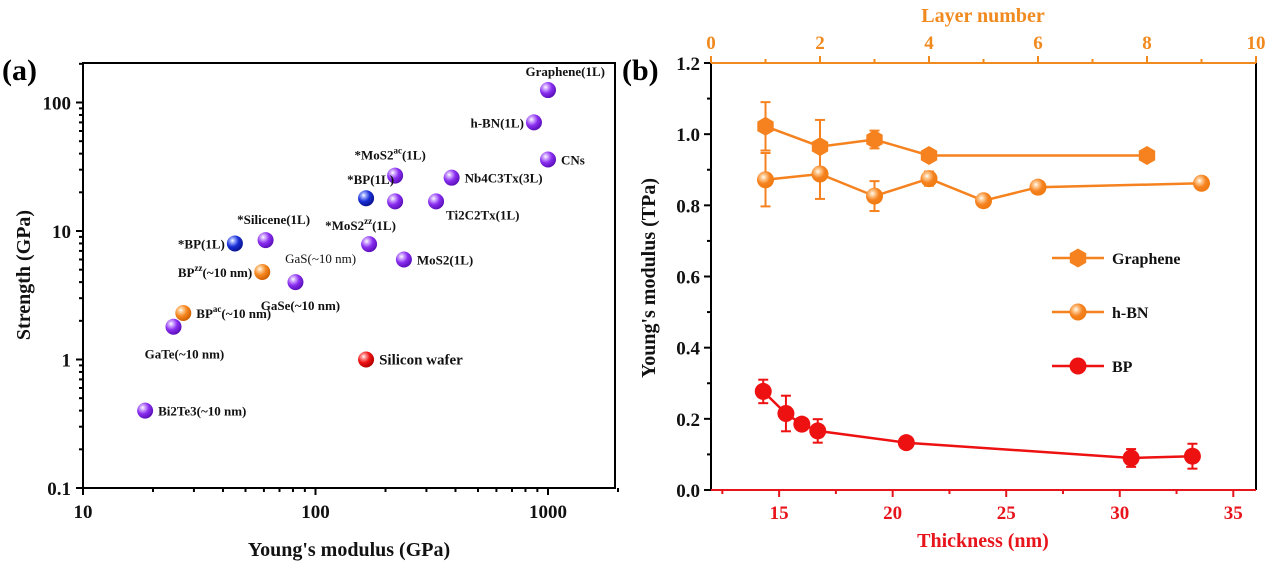 This screenshot has width=1269, height=565. What do you see at coordinates (215, 271) in the screenshot?
I see `data-point-label: BPzz(~10 nm)` at bounding box center [215, 271].